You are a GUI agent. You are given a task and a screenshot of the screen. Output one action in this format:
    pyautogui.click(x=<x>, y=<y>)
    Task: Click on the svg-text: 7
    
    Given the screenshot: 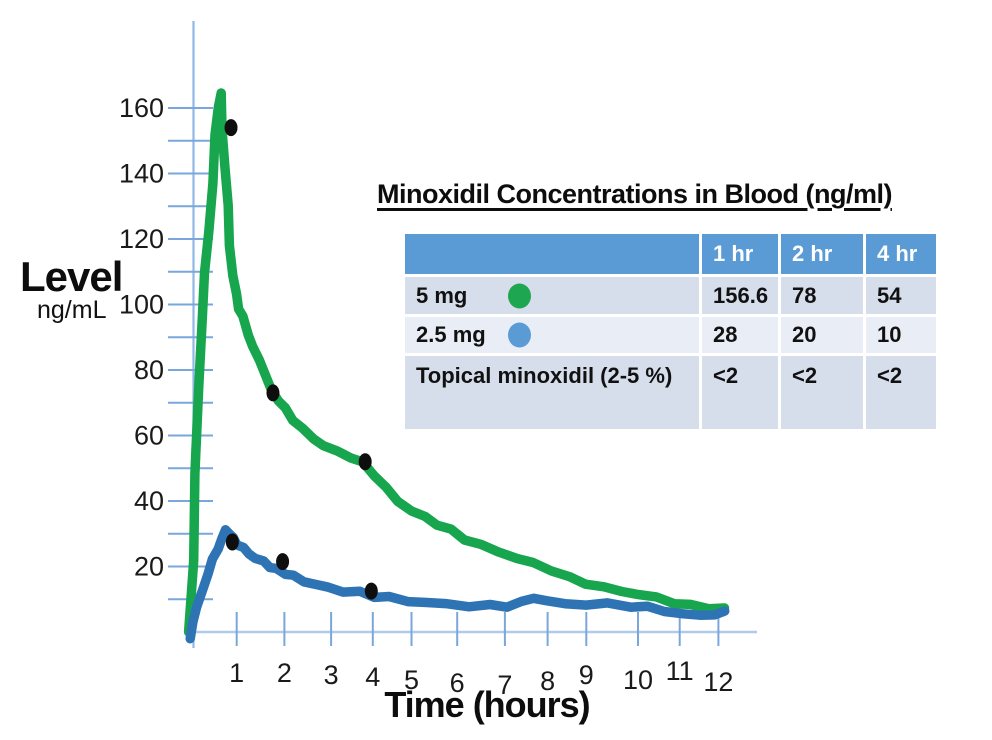 What is the action you would take?
    pyautogui.click(x=504, y=685)
    